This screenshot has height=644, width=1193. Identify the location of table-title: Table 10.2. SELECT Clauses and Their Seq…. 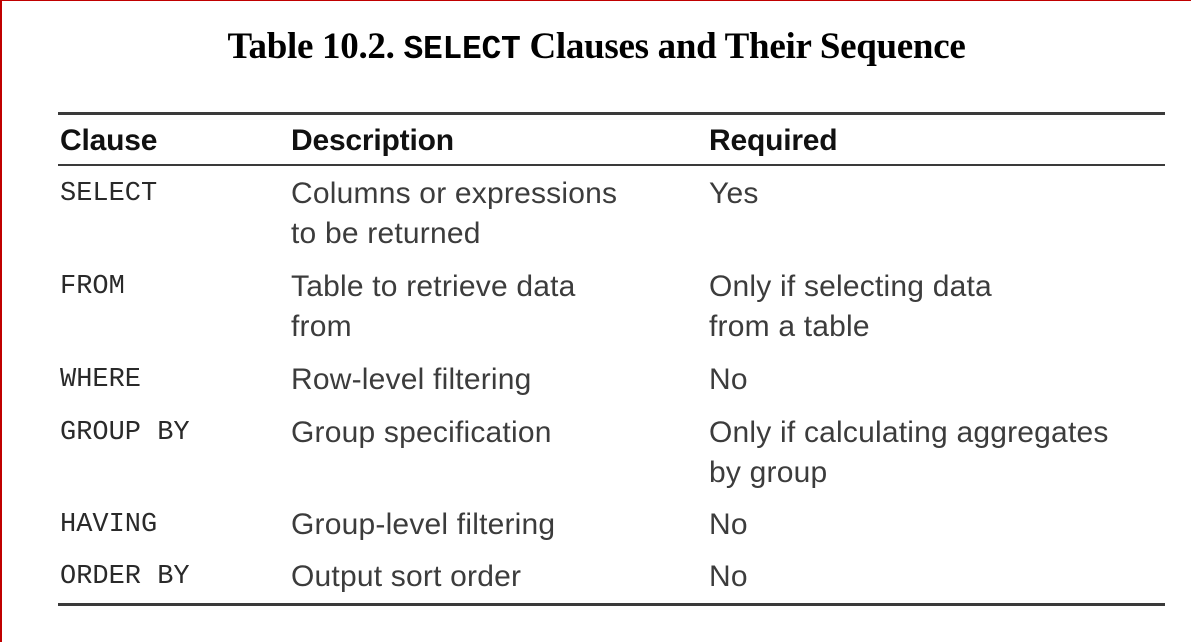
(596, 46).